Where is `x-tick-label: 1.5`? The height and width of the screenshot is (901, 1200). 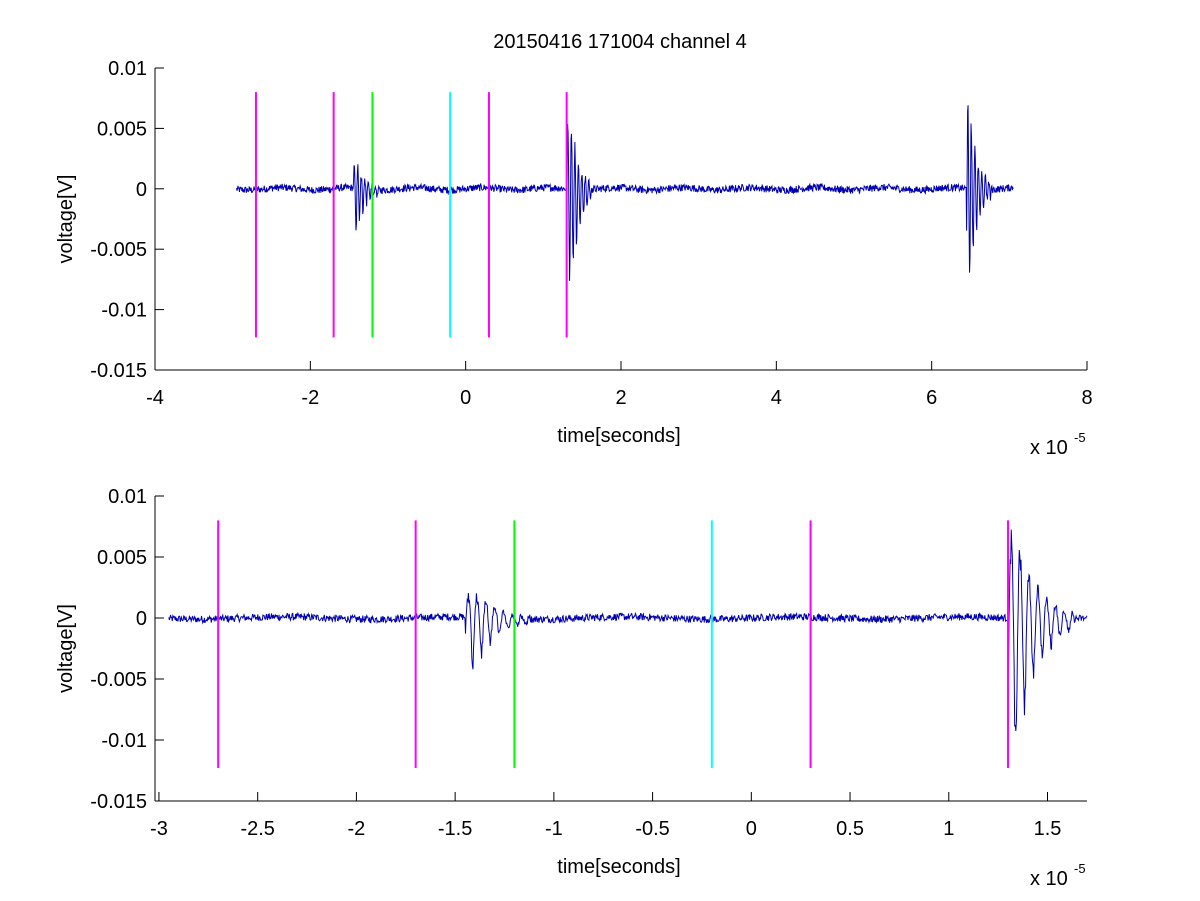
x-tick-label: 1.5 is located at coordinates (1048, 829).